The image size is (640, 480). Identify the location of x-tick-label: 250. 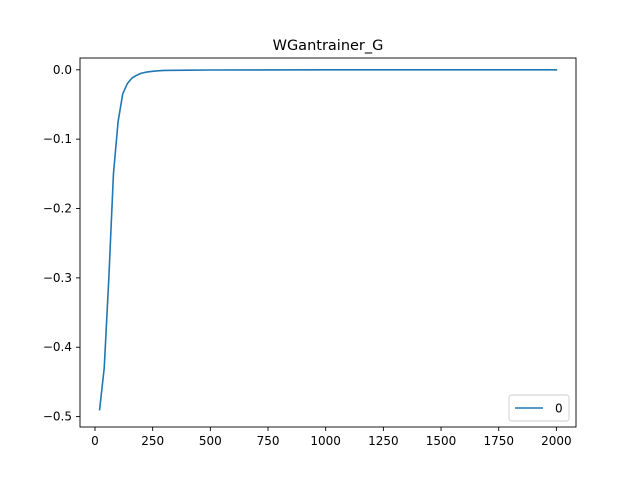
(152, 441).